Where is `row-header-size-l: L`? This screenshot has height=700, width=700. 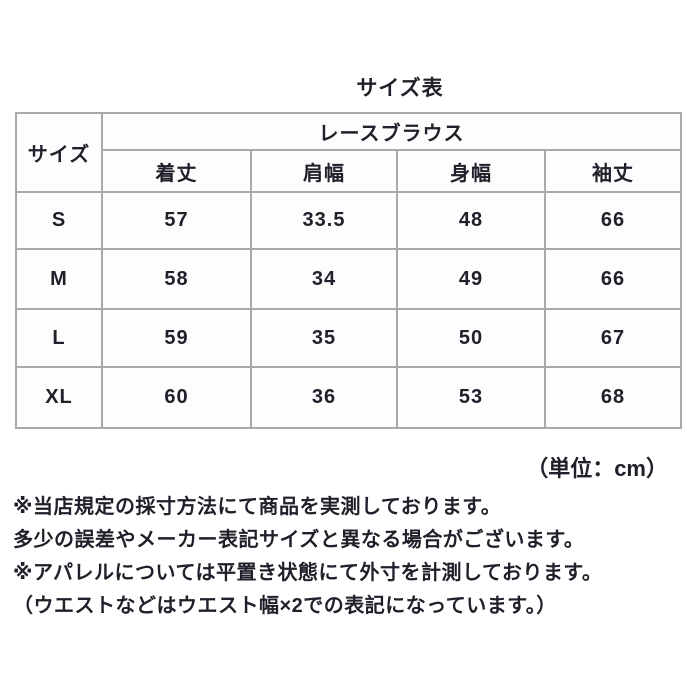 row-header-size-l: L is located at coordinates (59, 338).